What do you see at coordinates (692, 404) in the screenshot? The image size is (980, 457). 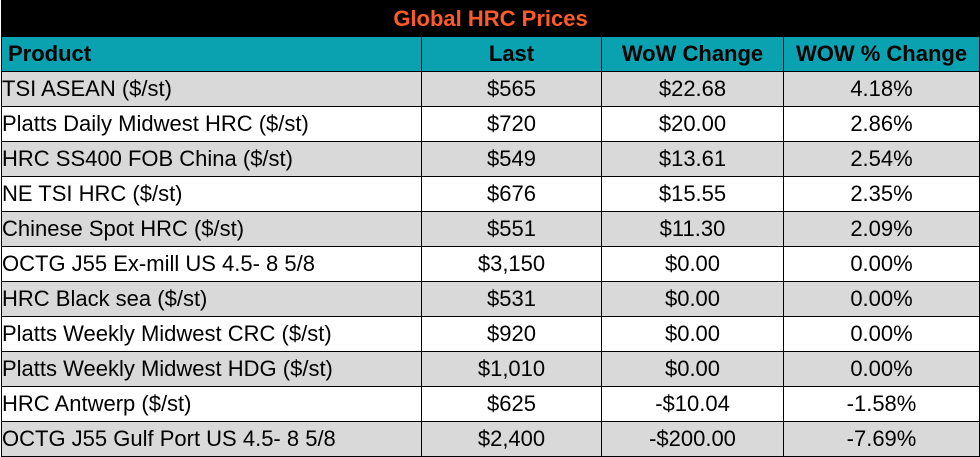 I see `cell-wow-change: -$10.04` at bounding box center [692, 404].